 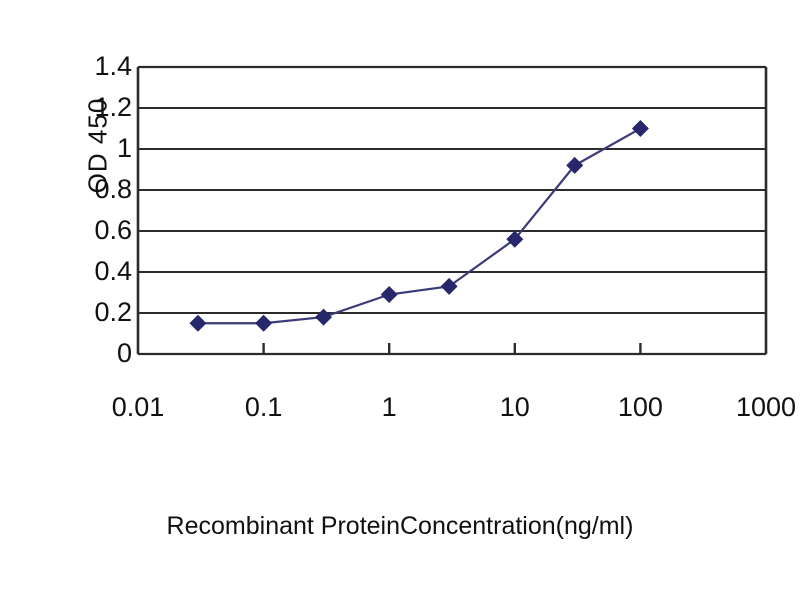 I want to click on y-axis-tick-label: 1, so click(x=124, y=148).